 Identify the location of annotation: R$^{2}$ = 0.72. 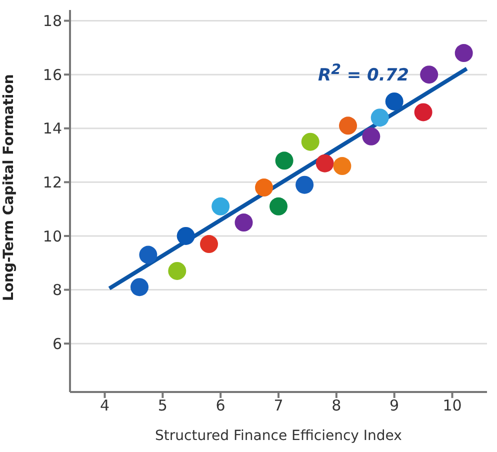
(363, 74).